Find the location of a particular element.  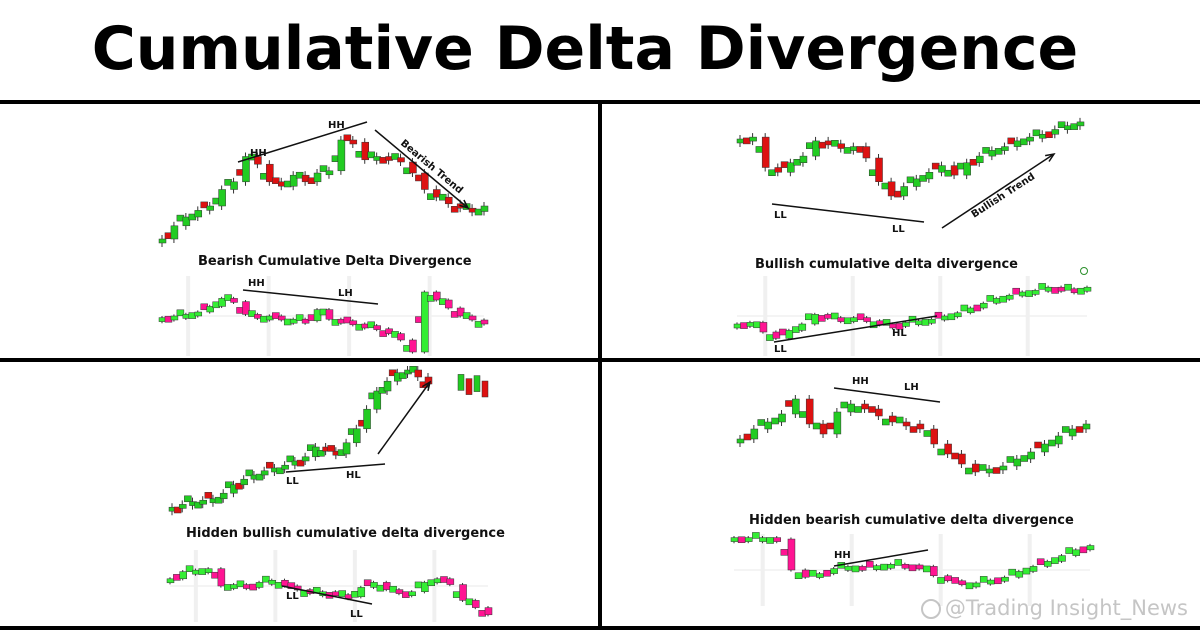

bearish-trend-arrow-arrowhead is located at coordinates (464, 204).